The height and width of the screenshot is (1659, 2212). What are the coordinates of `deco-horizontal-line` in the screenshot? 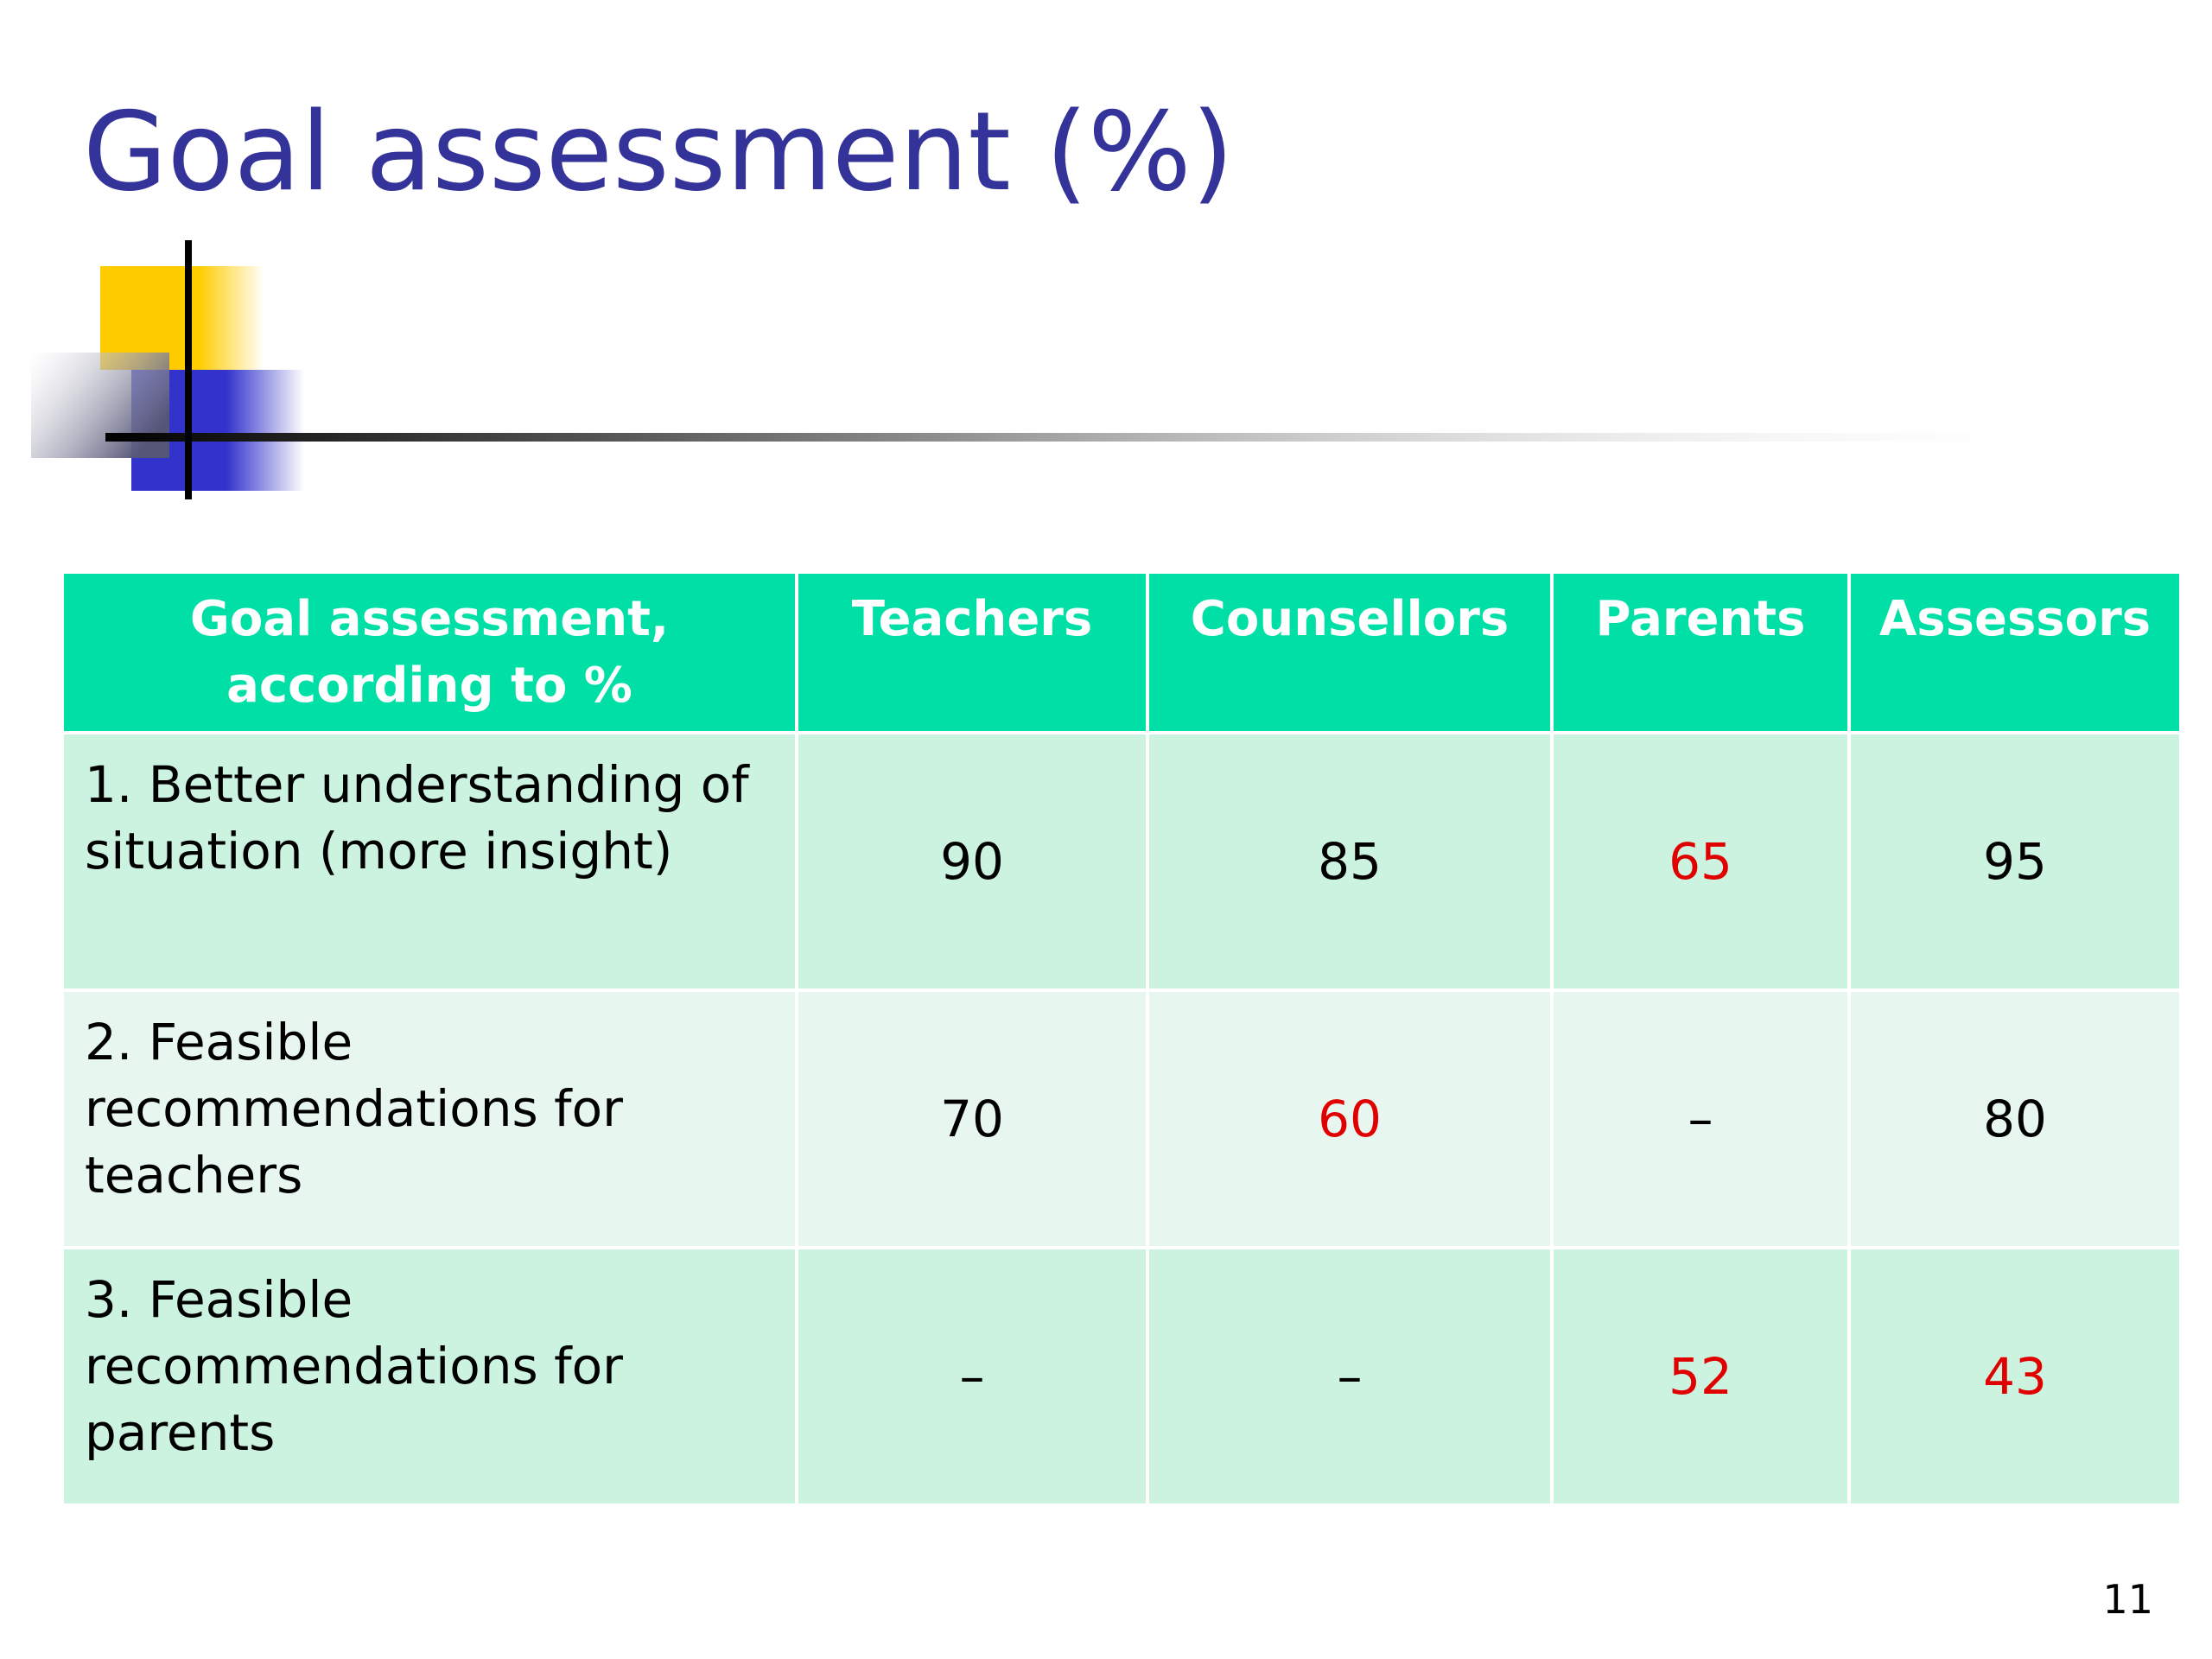 It's located at (1106, 437).